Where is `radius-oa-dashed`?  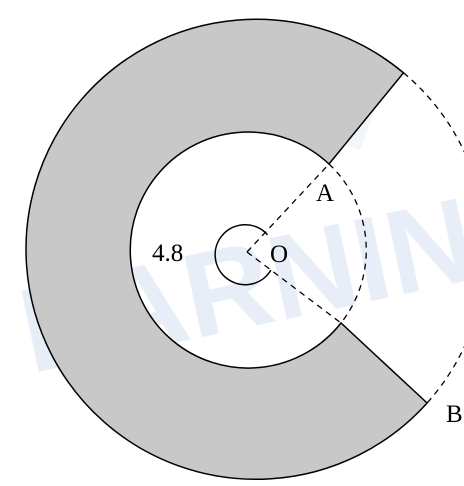 radius-oa-dashed is located at coordinates (288, 208).